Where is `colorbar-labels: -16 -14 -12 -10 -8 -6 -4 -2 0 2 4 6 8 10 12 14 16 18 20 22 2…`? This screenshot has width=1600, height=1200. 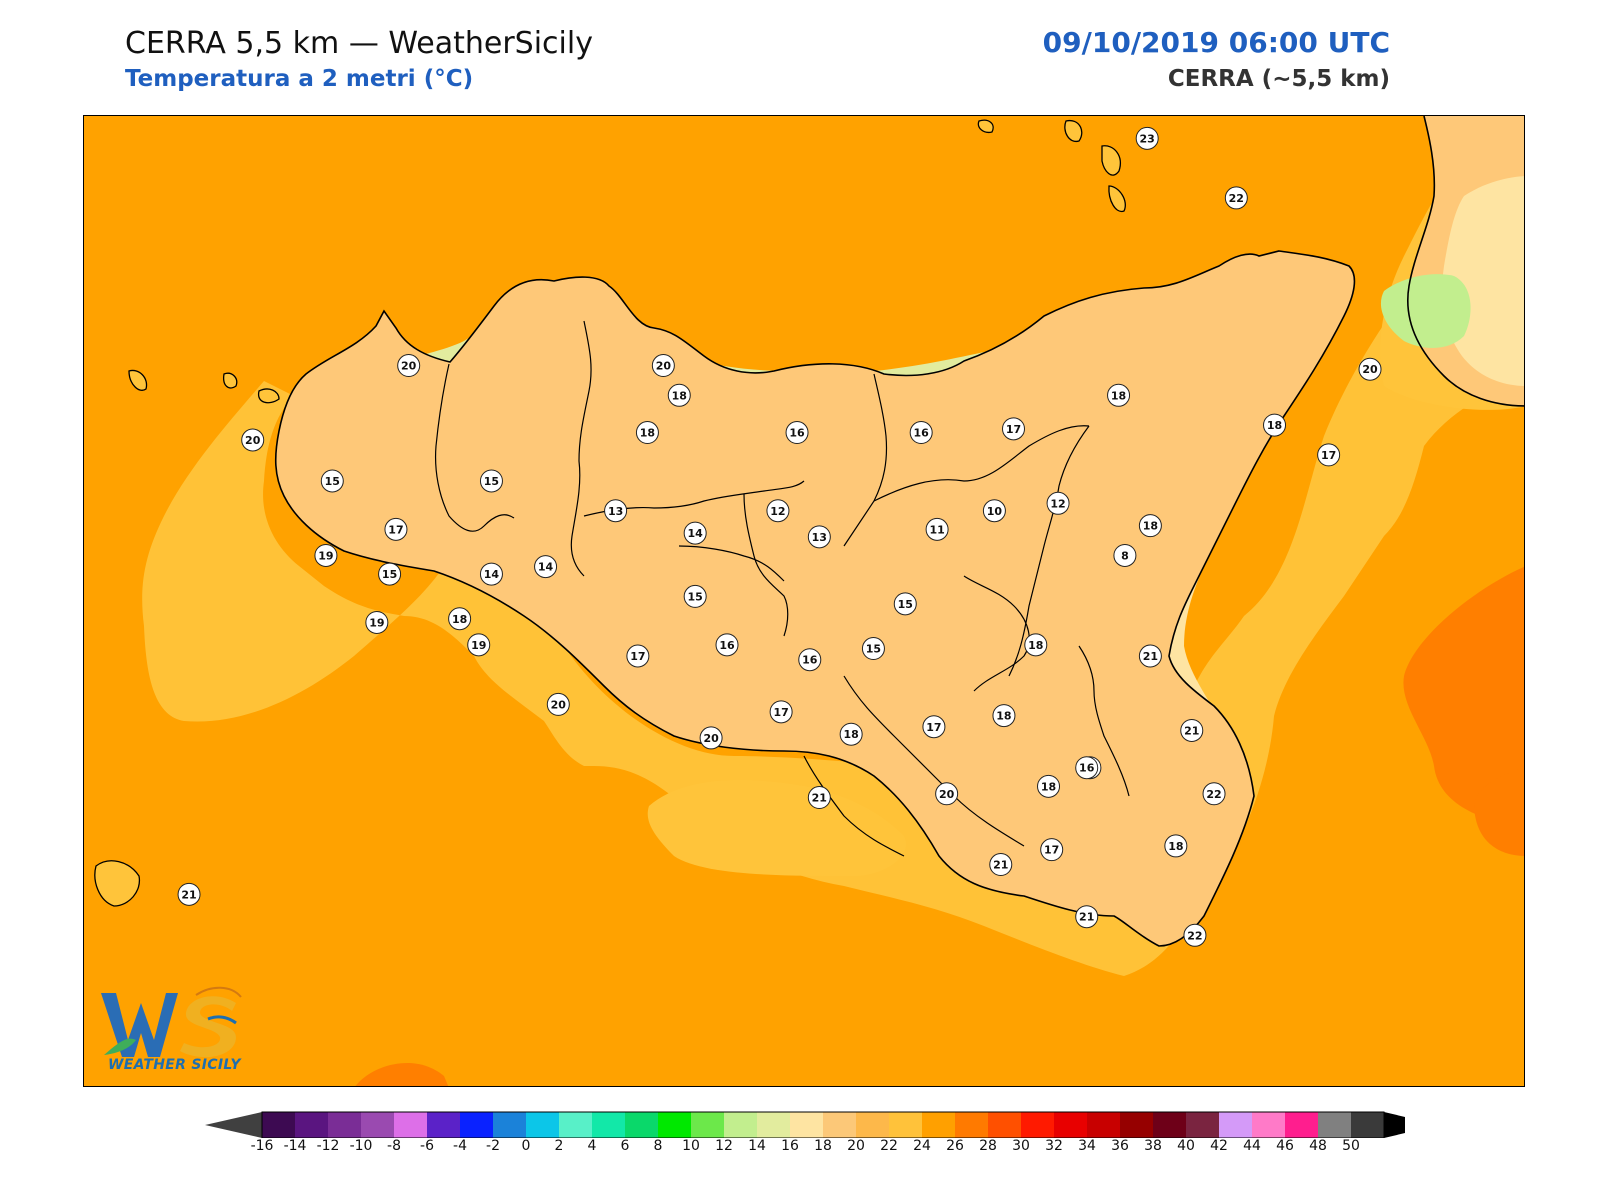
colorbar-labels: -16 -14 -12 -10 -8 -6 -4 -2 0 2 4 6 8 10 12 14 16 18 20 22 2… is located at coordinates (800, 1150).